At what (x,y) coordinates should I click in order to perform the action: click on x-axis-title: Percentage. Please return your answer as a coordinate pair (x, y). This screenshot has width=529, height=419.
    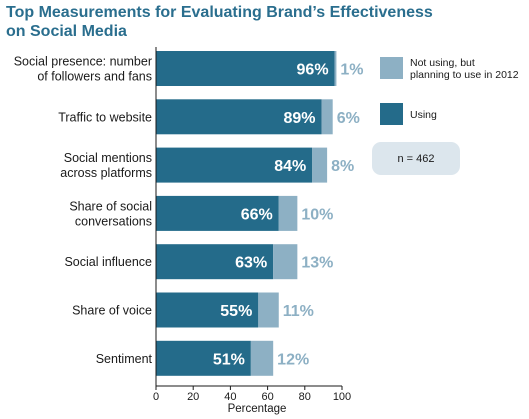
    Looking at the image, I should click on (257, 409).